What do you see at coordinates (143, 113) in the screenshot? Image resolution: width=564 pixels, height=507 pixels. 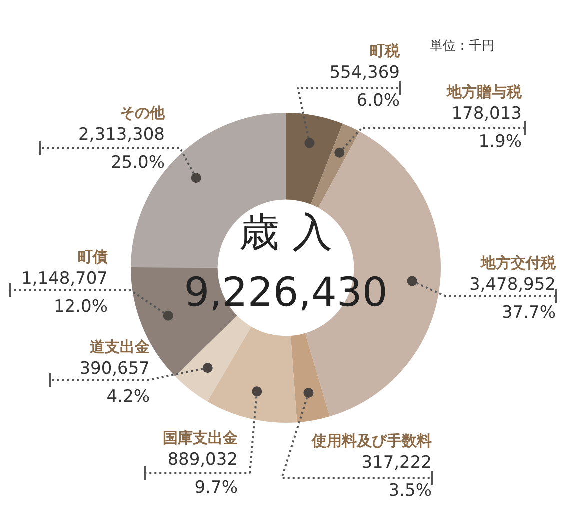 I see `slice-label: その他` at bounding box center [143, 113].